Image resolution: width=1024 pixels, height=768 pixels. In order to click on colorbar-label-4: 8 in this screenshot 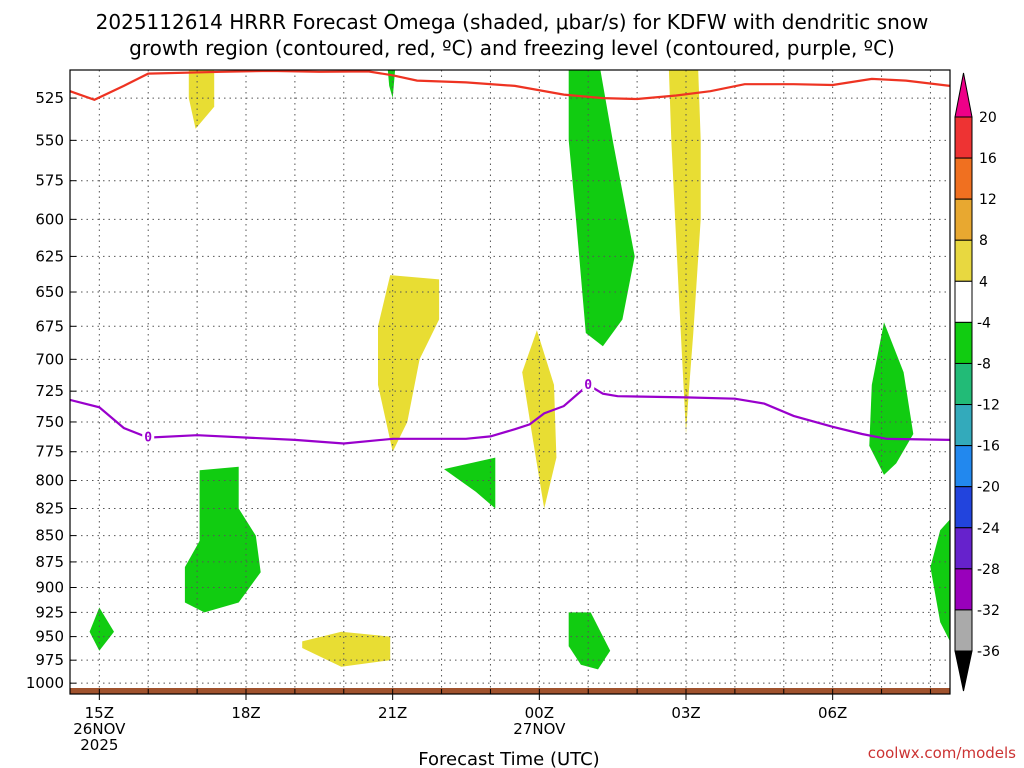, I will do `click(983, 241)`.